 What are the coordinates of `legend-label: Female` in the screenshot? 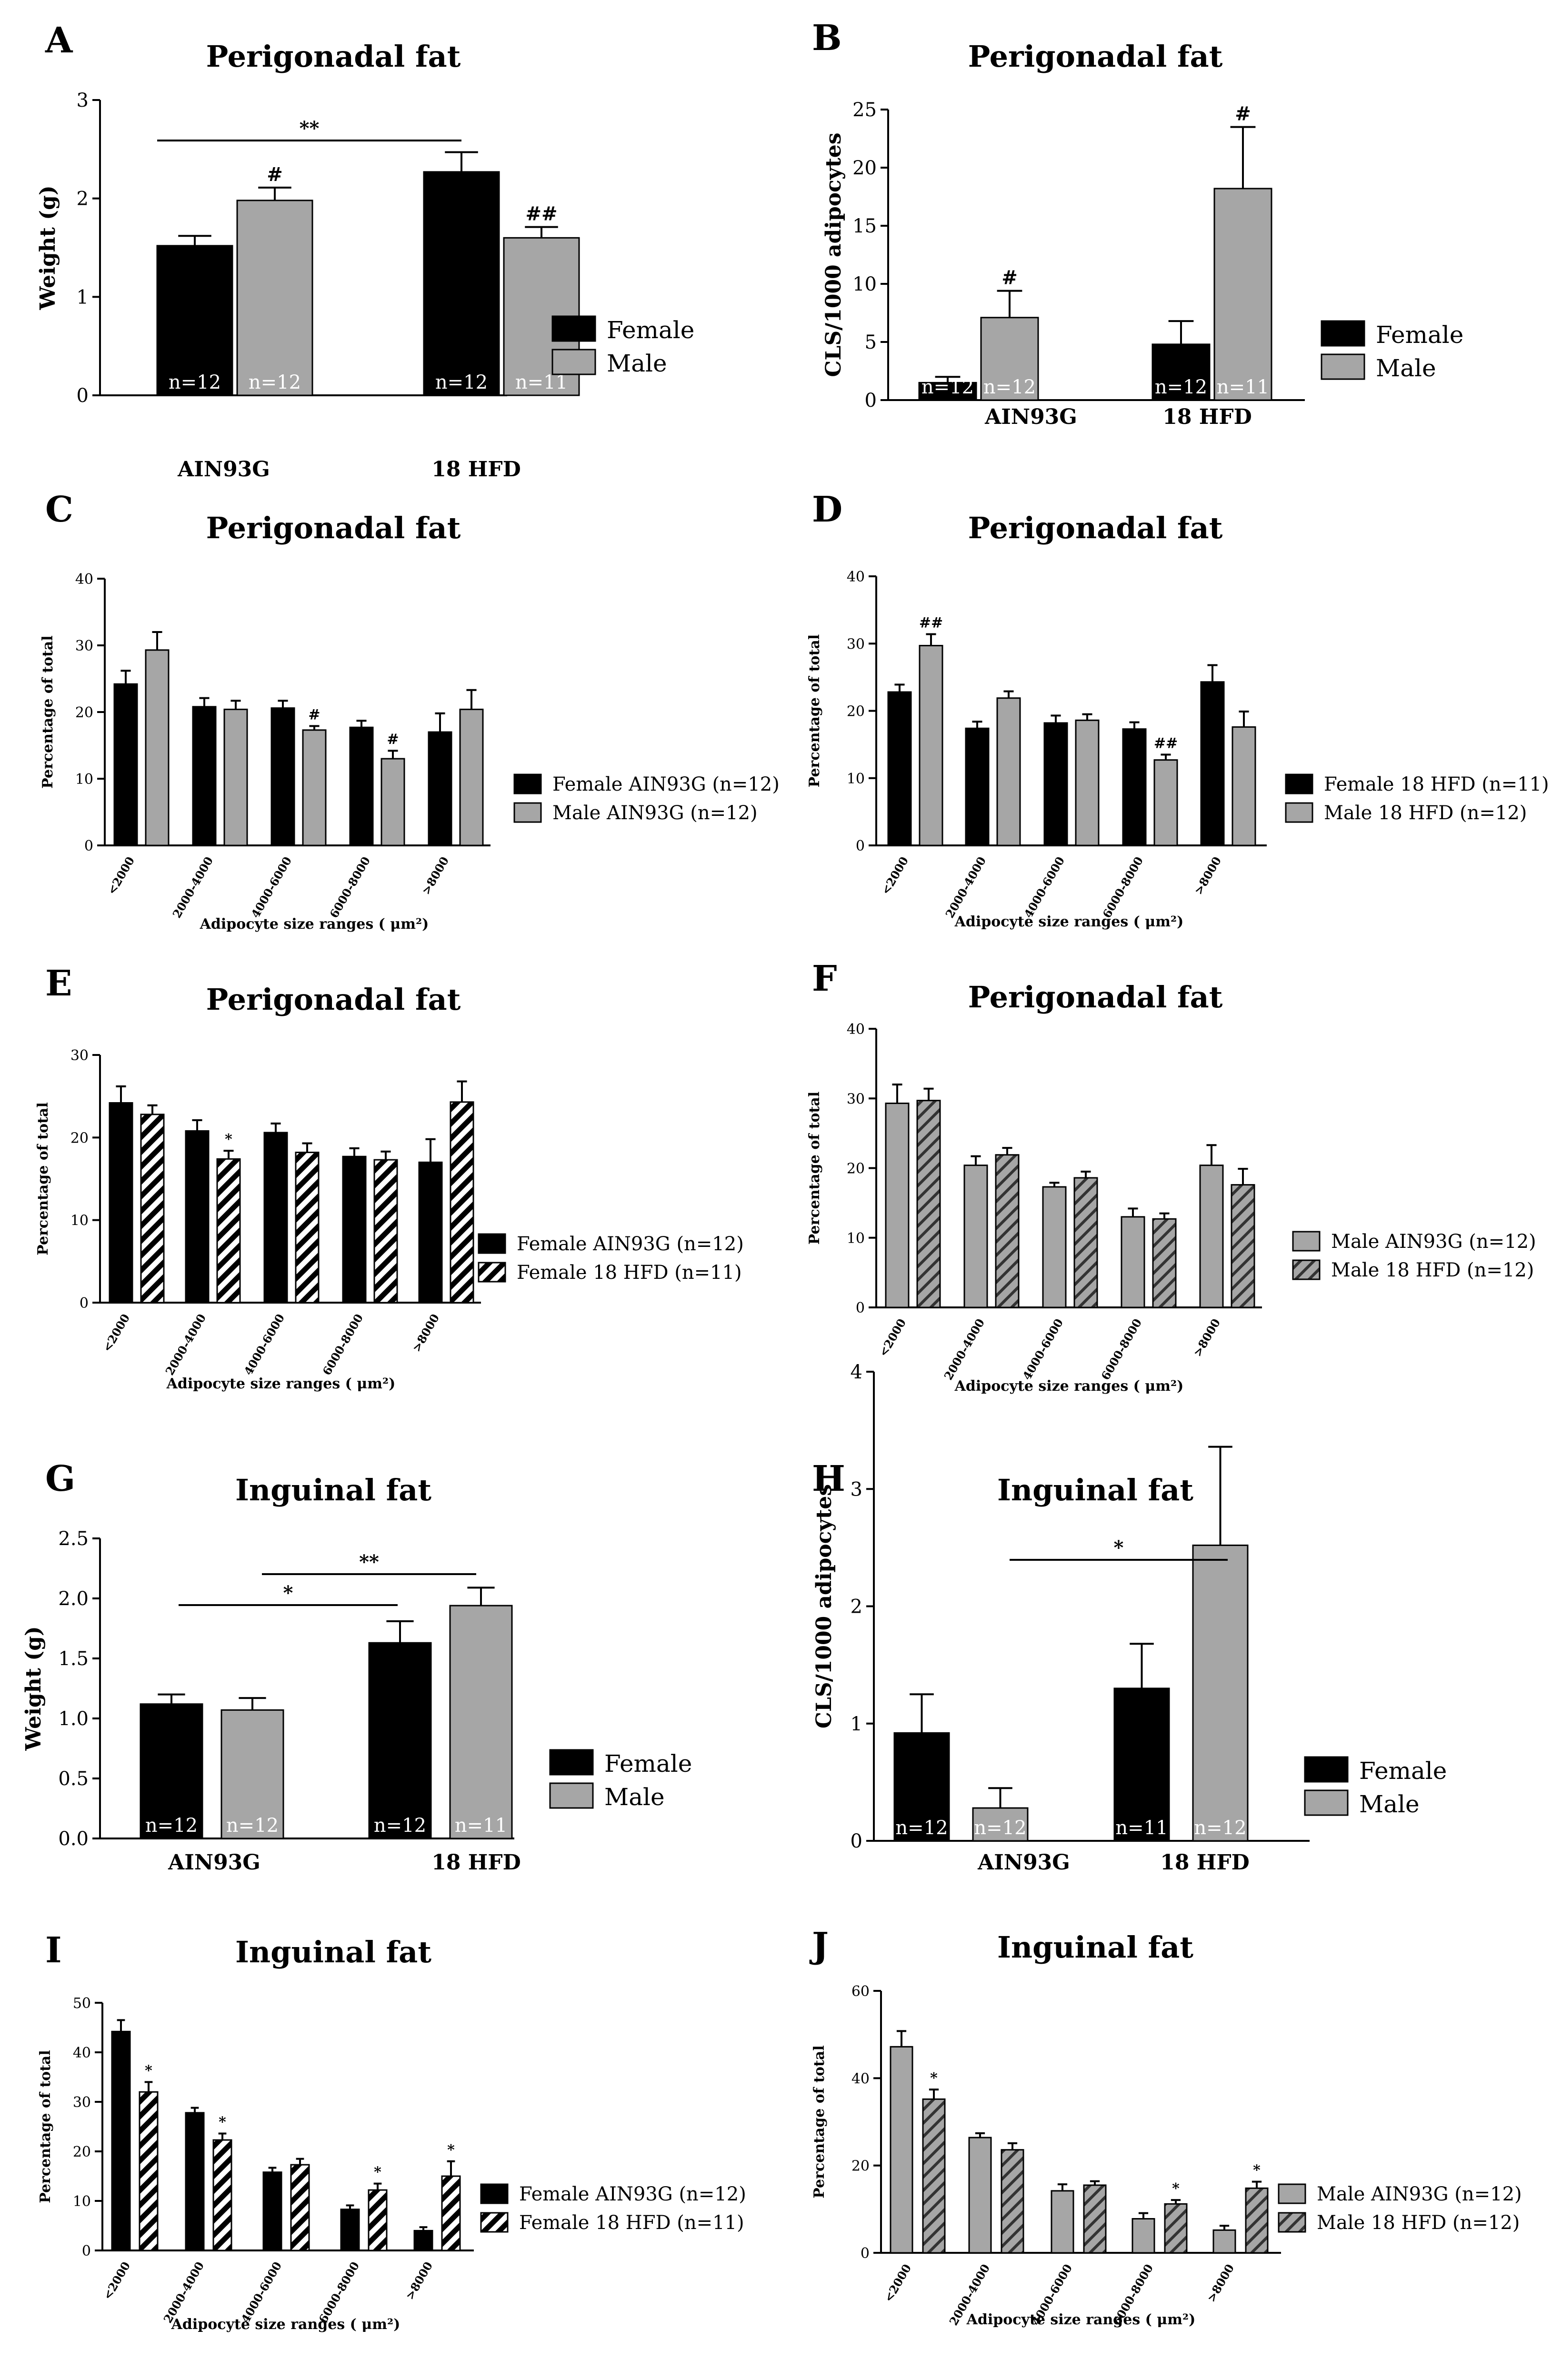 It's located at (1419, 335).